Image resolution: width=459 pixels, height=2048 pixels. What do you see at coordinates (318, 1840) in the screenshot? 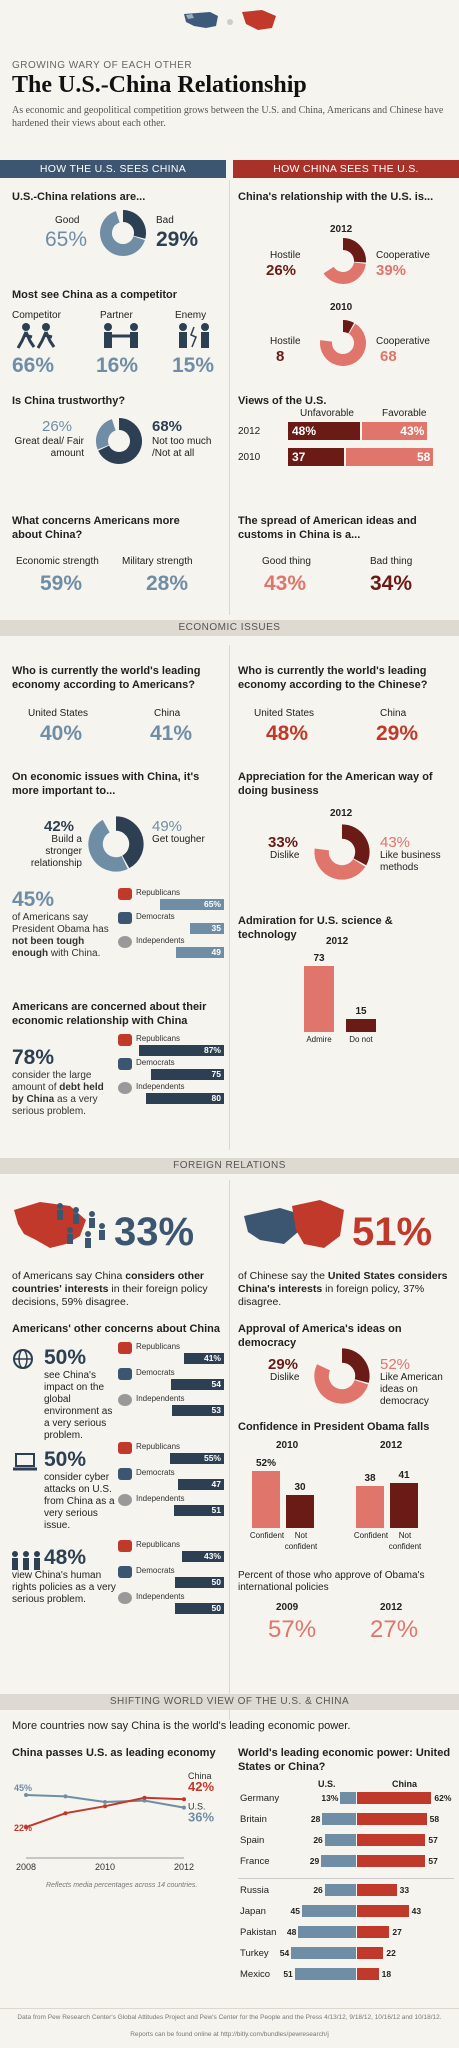
I see `us-value: 26` at bounding box center [318, 1840].